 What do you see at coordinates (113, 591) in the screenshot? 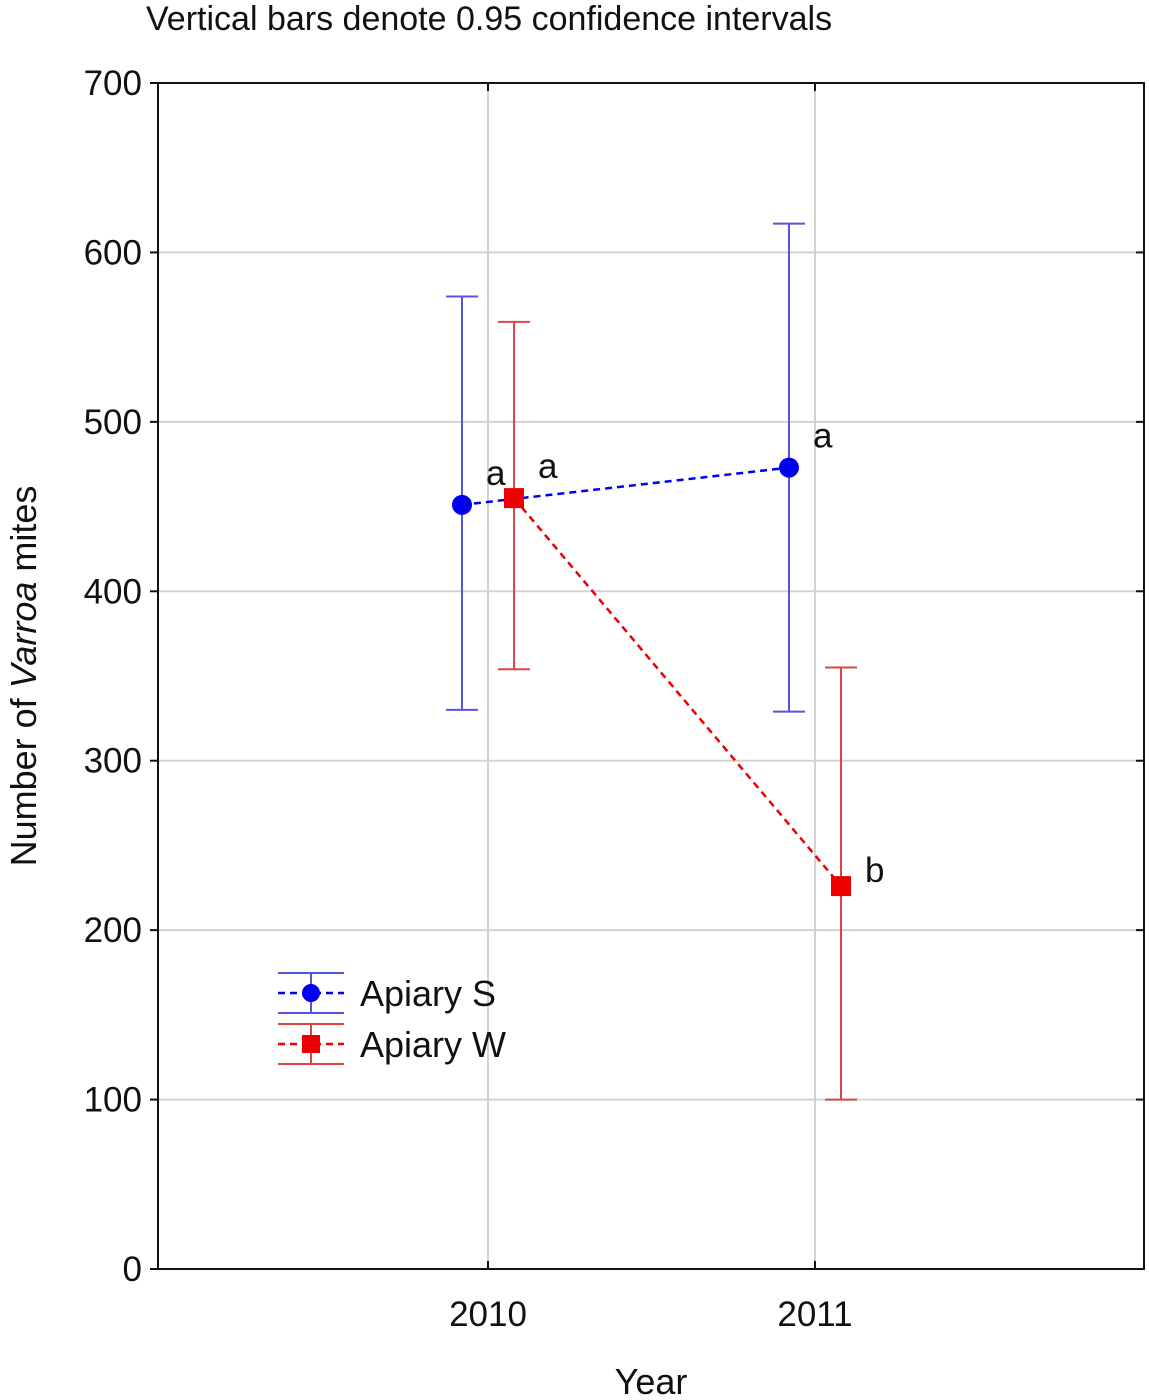
I see `y-tick-label-400: 400` at bounding box center [113, 591].